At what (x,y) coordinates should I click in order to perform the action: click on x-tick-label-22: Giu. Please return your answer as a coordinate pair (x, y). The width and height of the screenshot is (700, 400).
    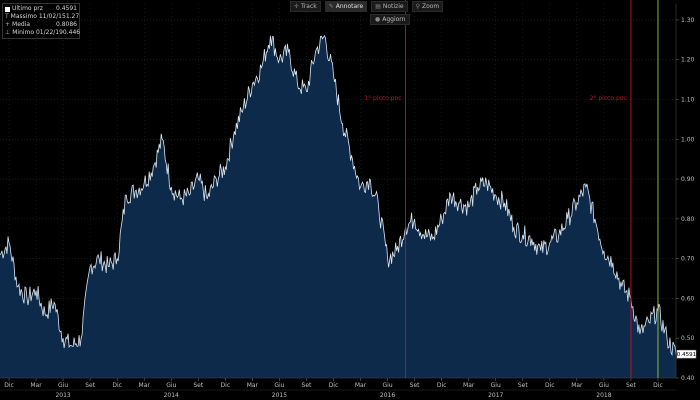
    Looking at the image, I should click on (604, 385).